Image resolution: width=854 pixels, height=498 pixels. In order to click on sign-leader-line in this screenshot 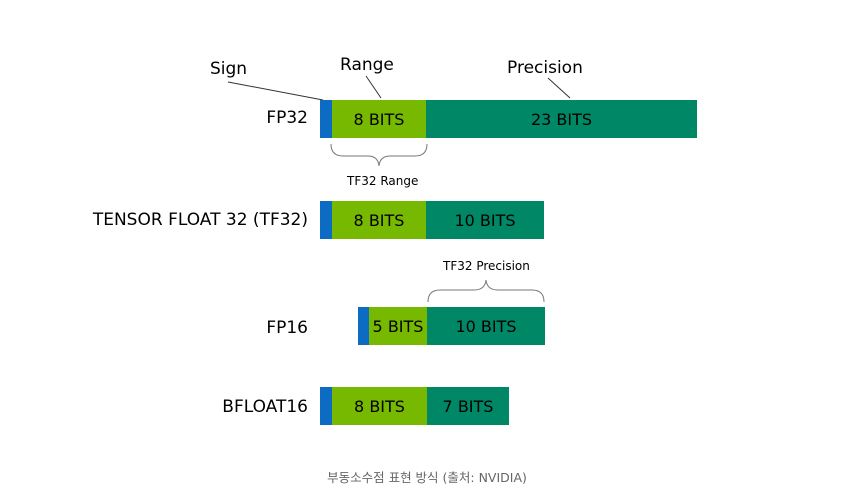, I will do `click(275, 91)`.